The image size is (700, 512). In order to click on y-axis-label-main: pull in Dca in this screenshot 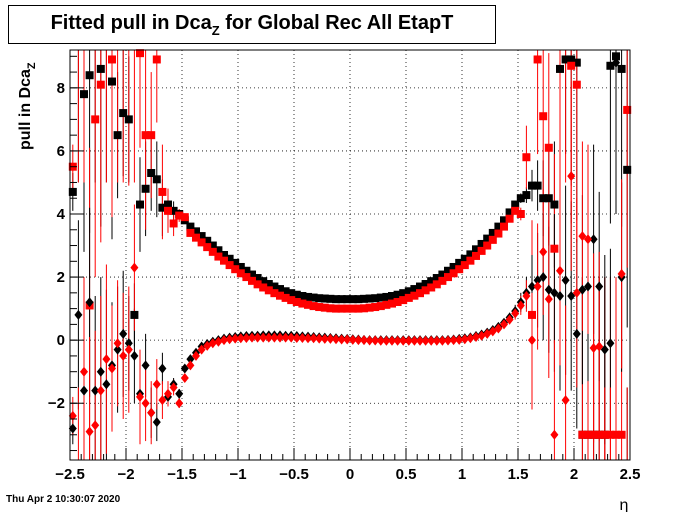, I will do `click(25, 109)`.